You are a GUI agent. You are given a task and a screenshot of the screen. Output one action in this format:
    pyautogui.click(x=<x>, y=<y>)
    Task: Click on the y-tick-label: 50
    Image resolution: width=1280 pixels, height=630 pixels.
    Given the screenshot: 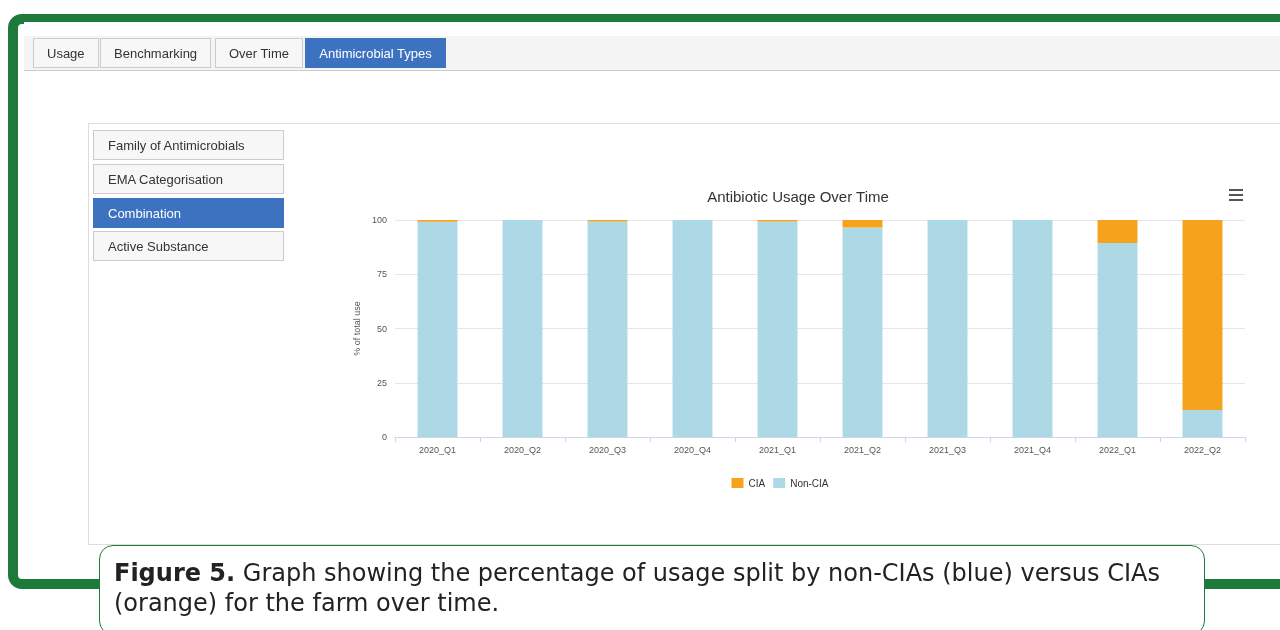 What is the action you would take?
    pyautogui.click(x=381, y=328)
    